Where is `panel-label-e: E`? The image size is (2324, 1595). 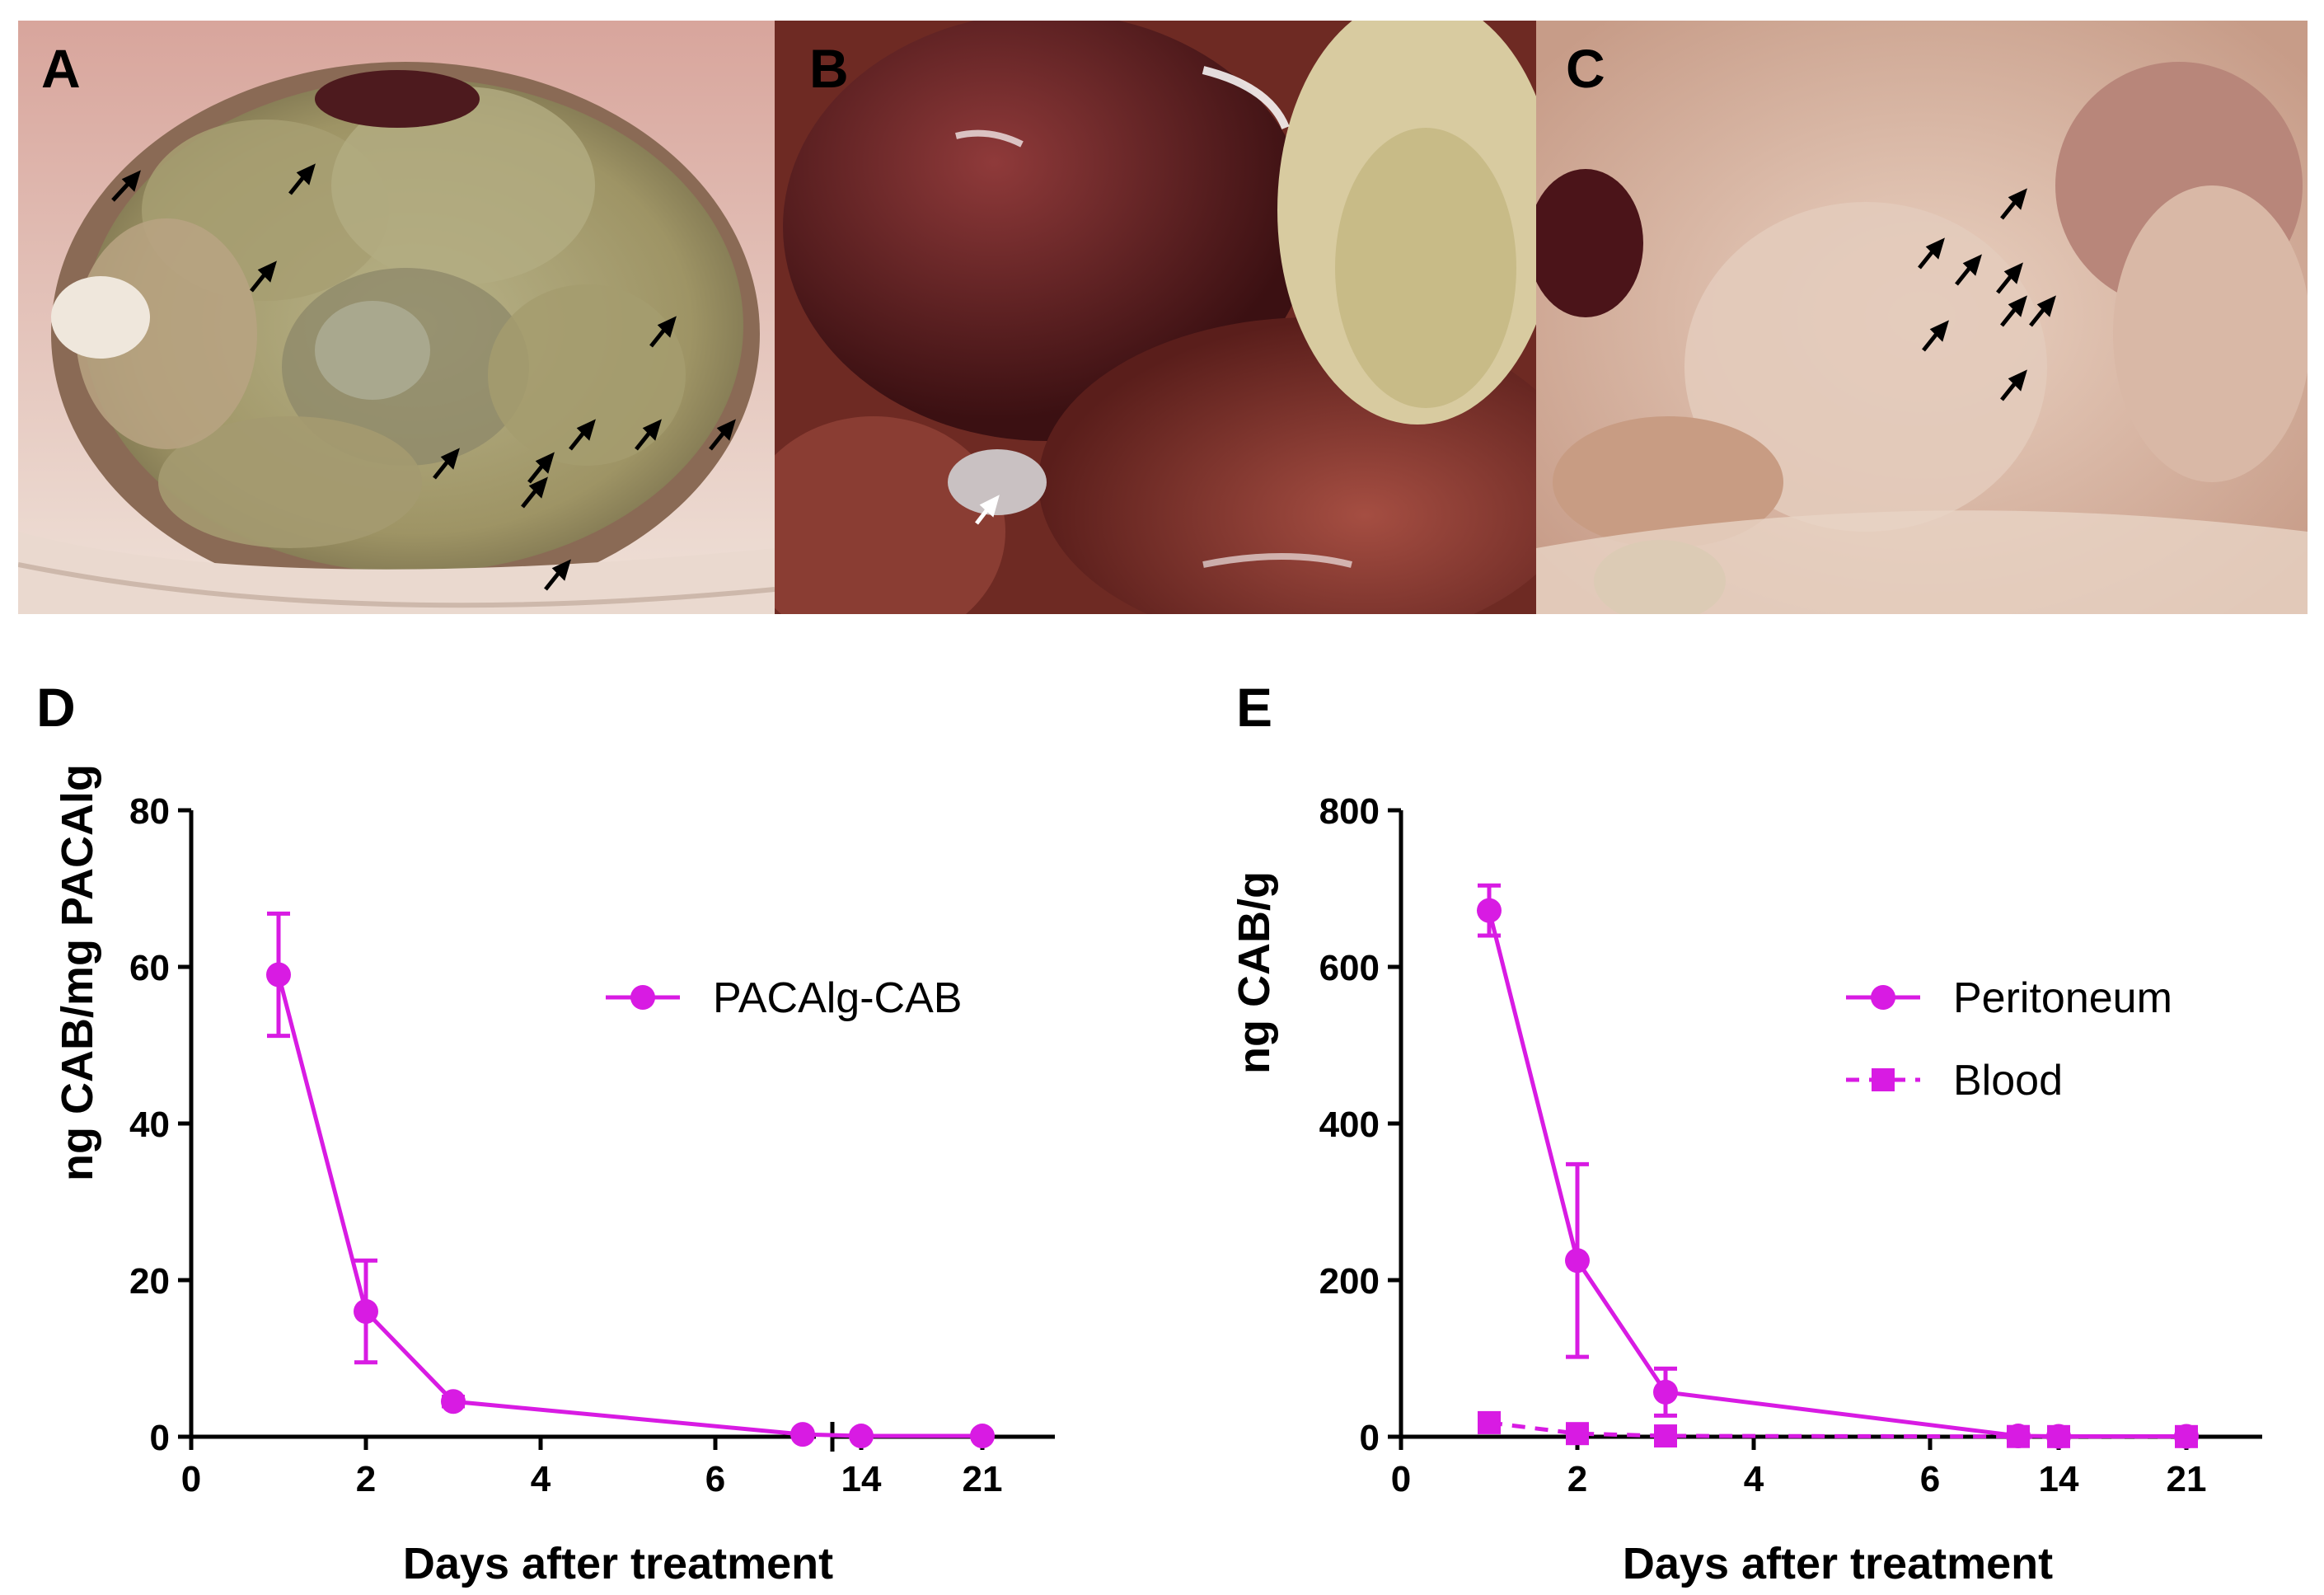 panel-label-e: E is located at coordinates (1254, 707).